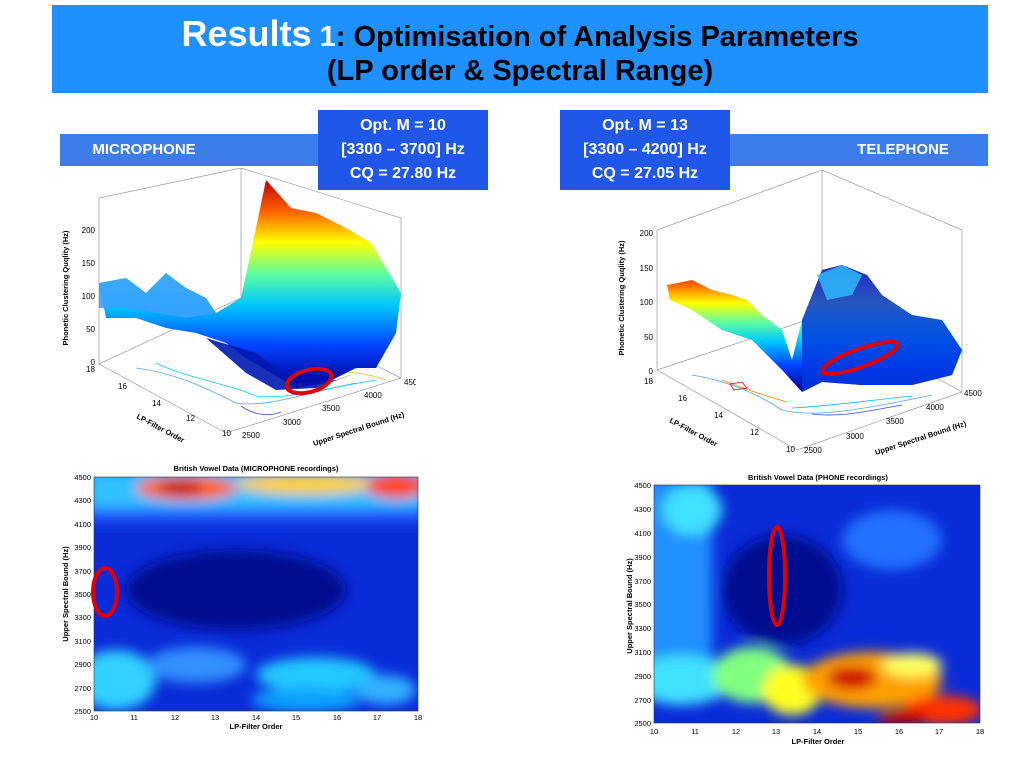 This screenshot has width=1024, height=768. What do you see at coordinates (642, 581) in the screenshot?
I see `svg-text: 3700` at bounding box center [642, 581].